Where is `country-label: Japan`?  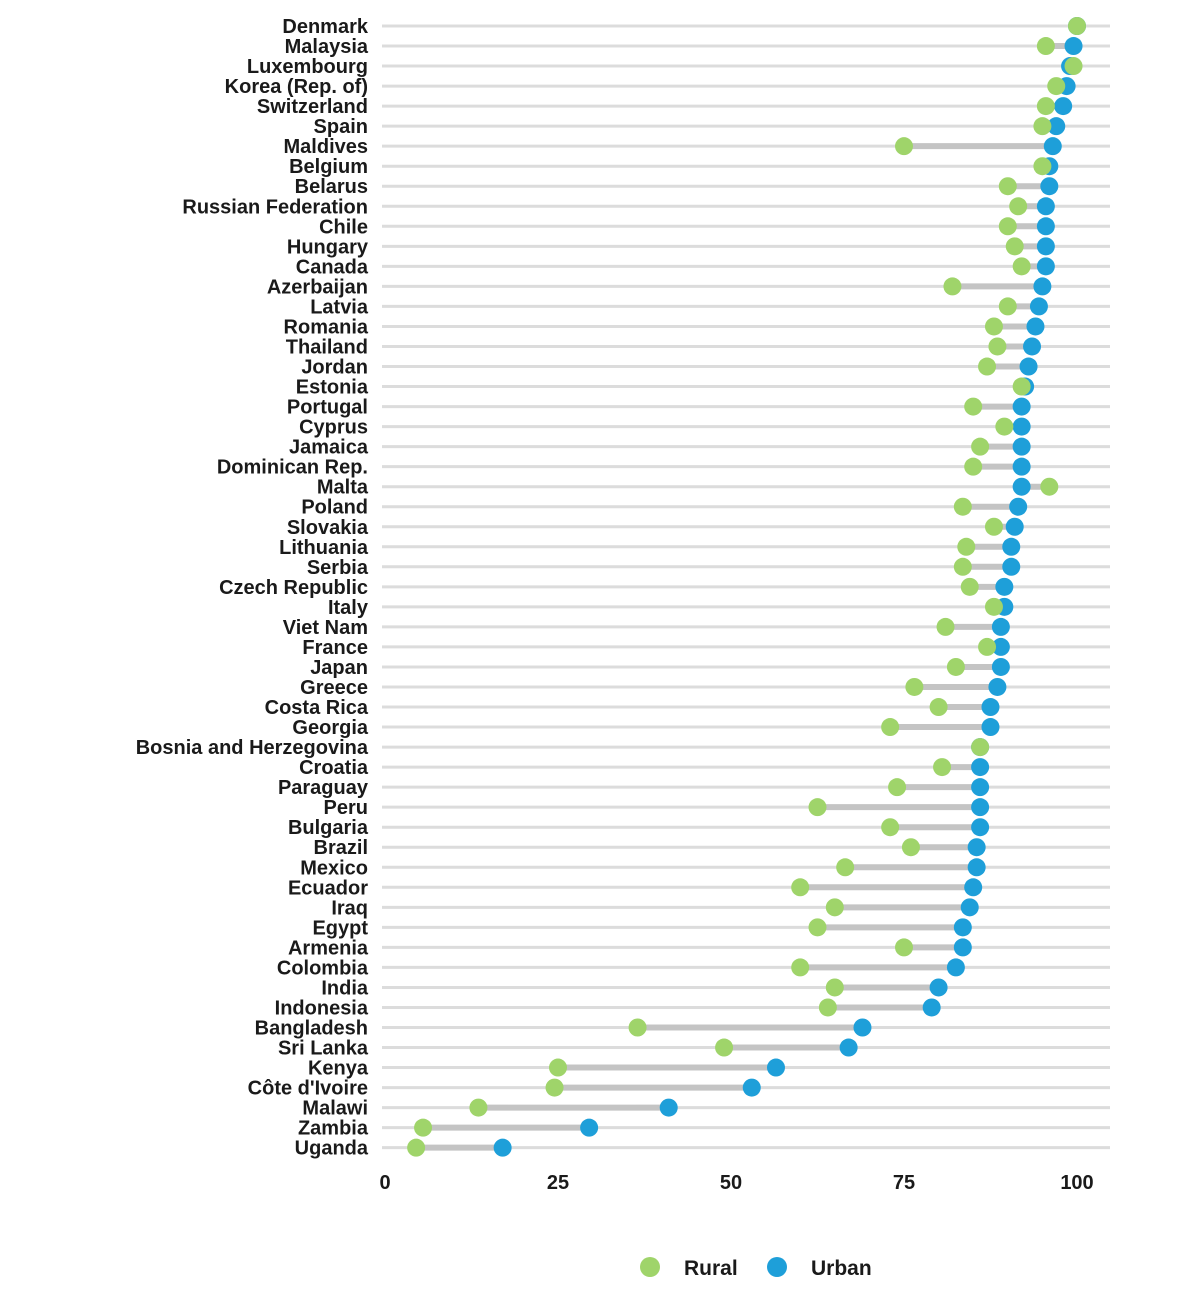
country-label: Japan is located at coordinates (339, 668).